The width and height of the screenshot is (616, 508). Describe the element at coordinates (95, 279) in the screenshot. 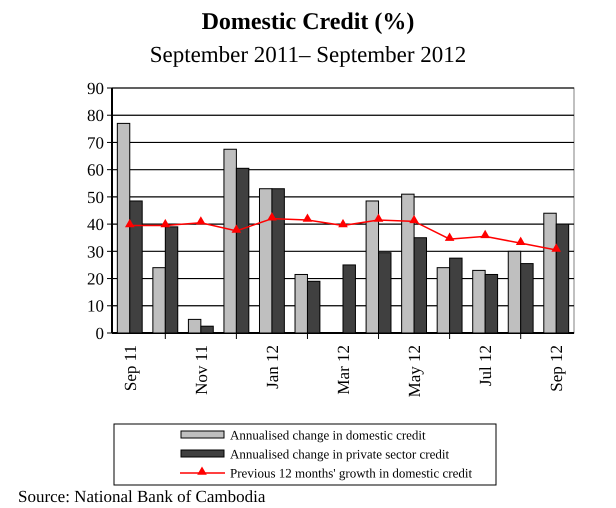

I see `y-tick-label: 20` at that location.